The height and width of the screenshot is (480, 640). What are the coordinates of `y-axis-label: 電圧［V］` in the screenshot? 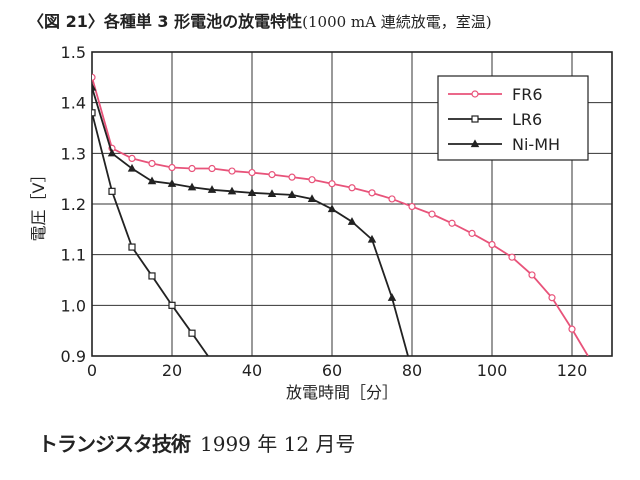 It's located at (38, 204).